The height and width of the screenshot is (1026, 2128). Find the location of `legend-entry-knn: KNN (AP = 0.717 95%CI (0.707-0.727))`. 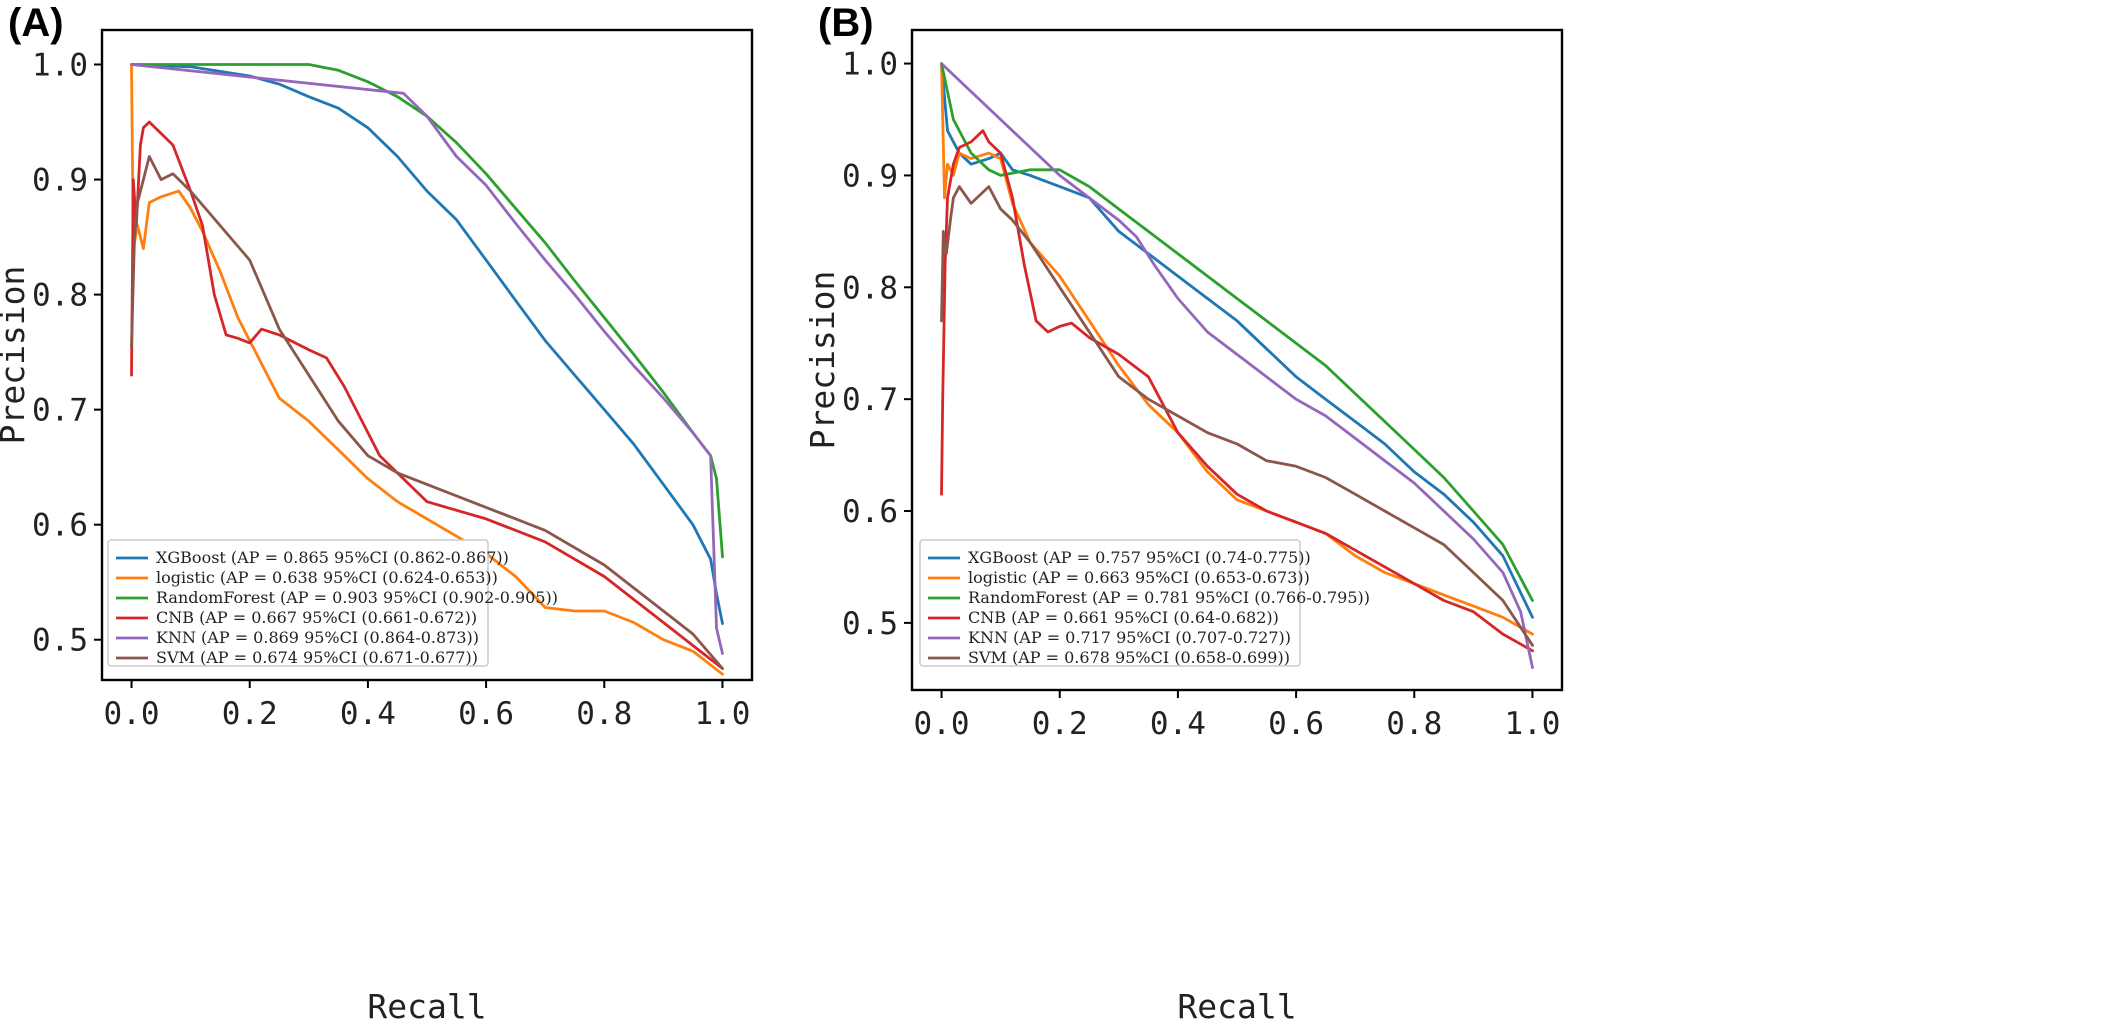

legend-entry-knn: KNN (AP = 0.717 95%CI (0.707-0.727)) is located at coordinates (1129, 637).